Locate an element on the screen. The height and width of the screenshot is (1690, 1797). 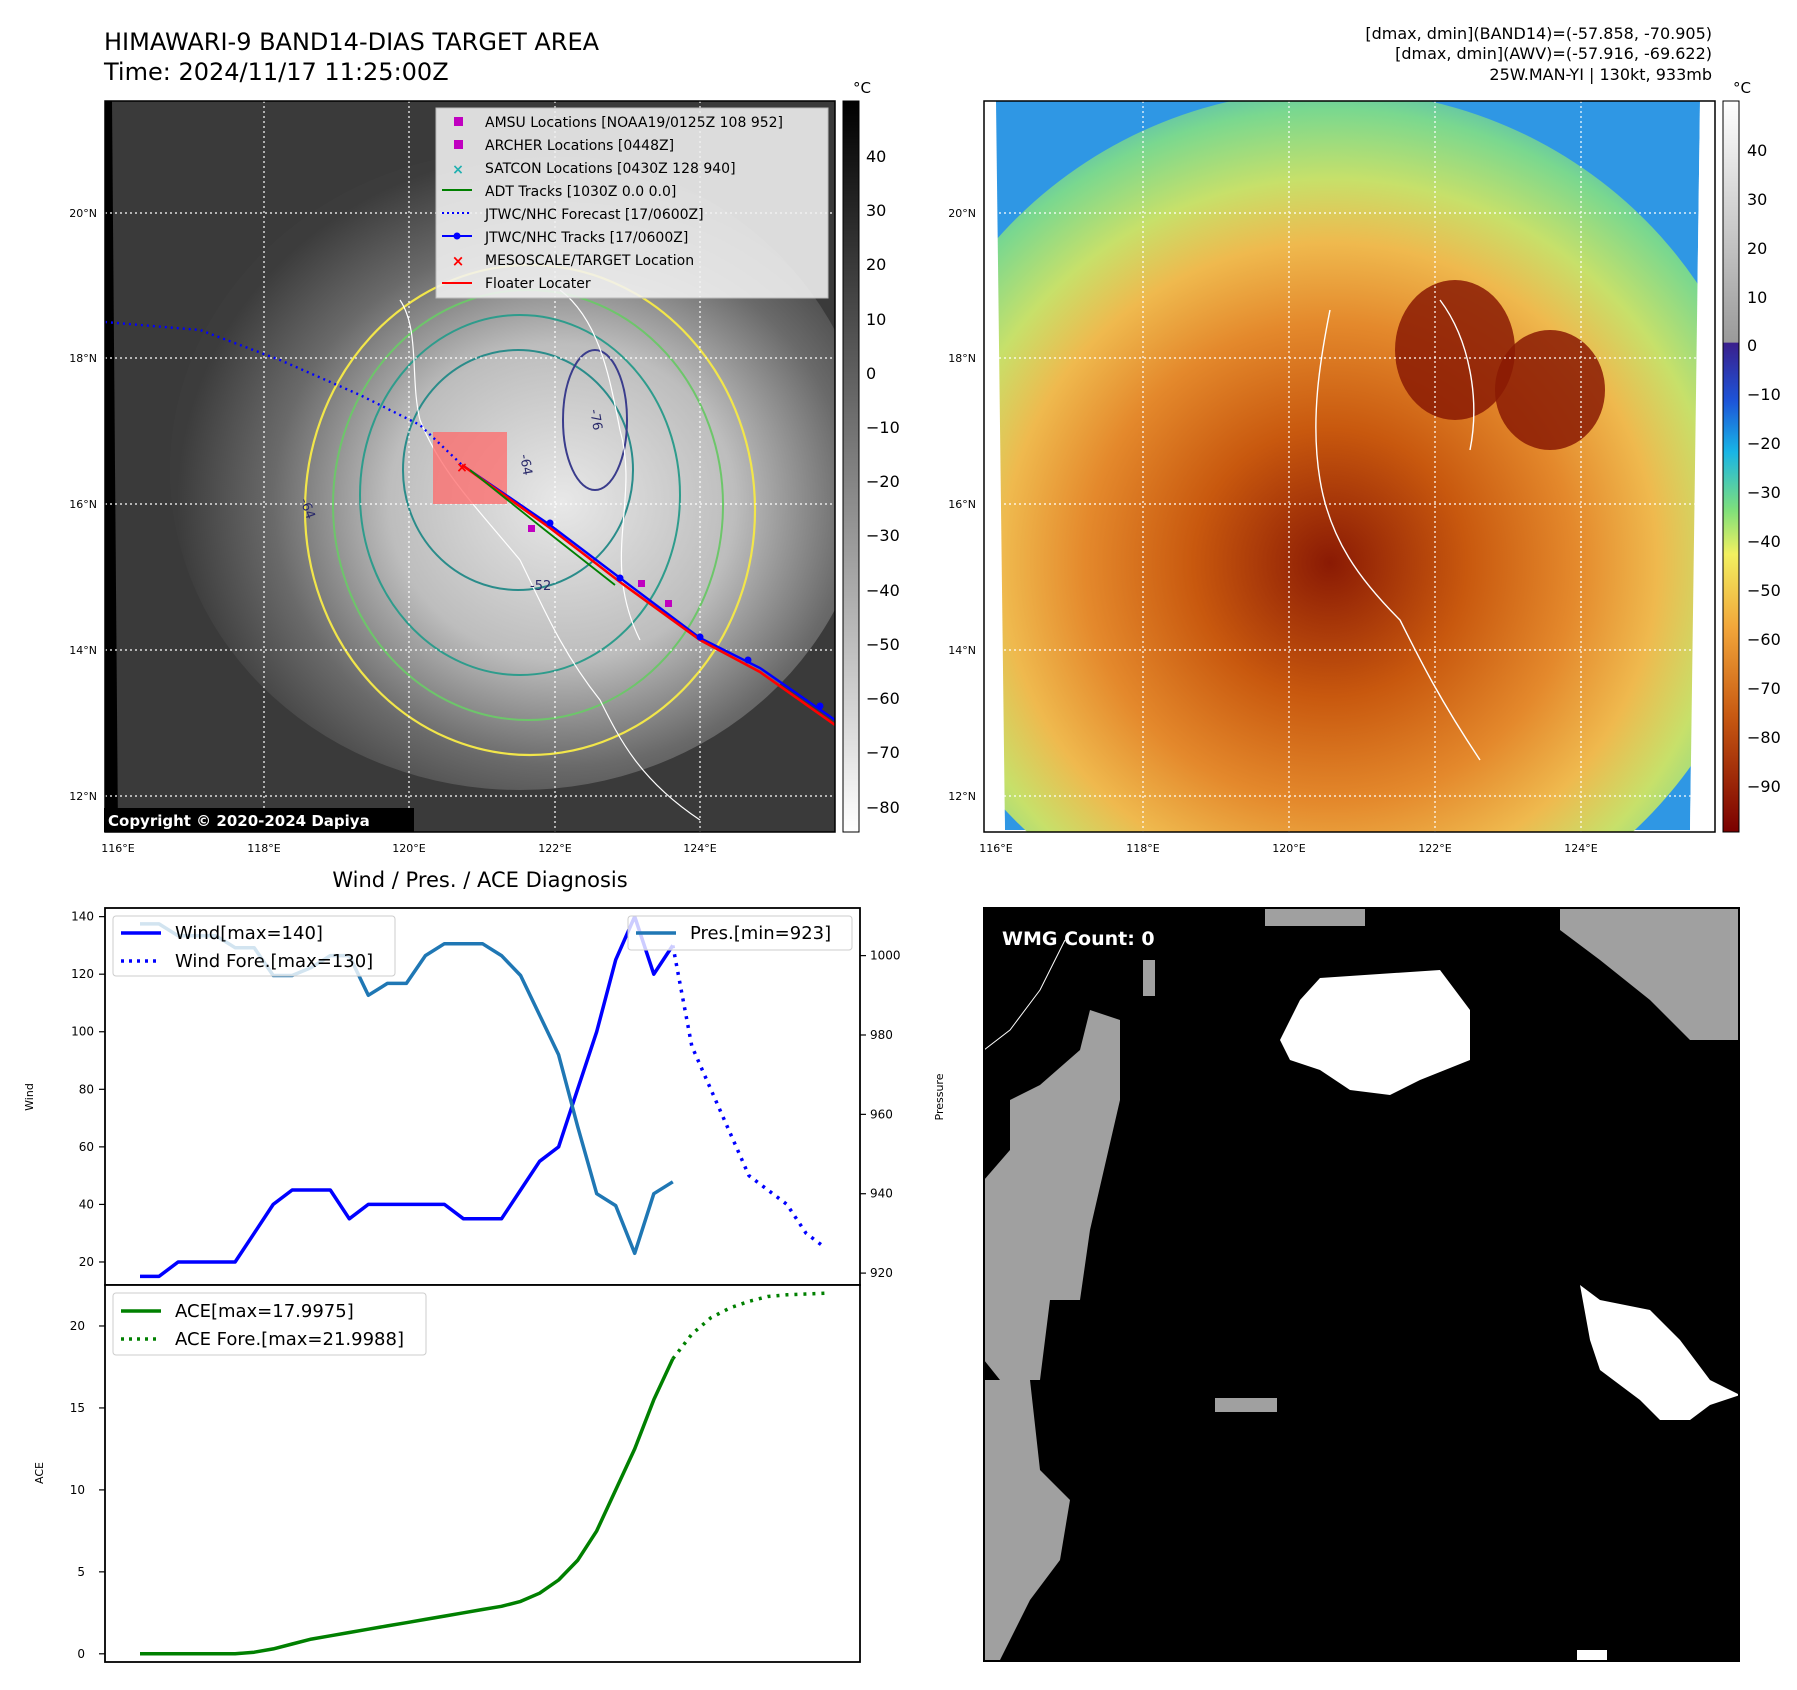
ace-ticks: 0 5 10 15 20 is located at coordinates (87, 1490).